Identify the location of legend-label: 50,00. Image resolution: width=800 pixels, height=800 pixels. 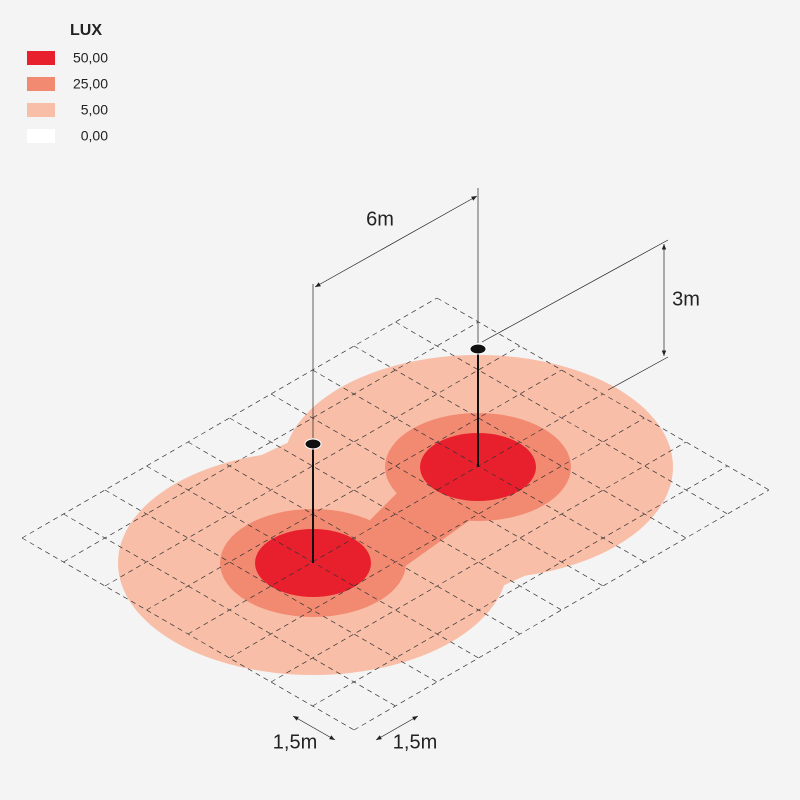
(90, 58).